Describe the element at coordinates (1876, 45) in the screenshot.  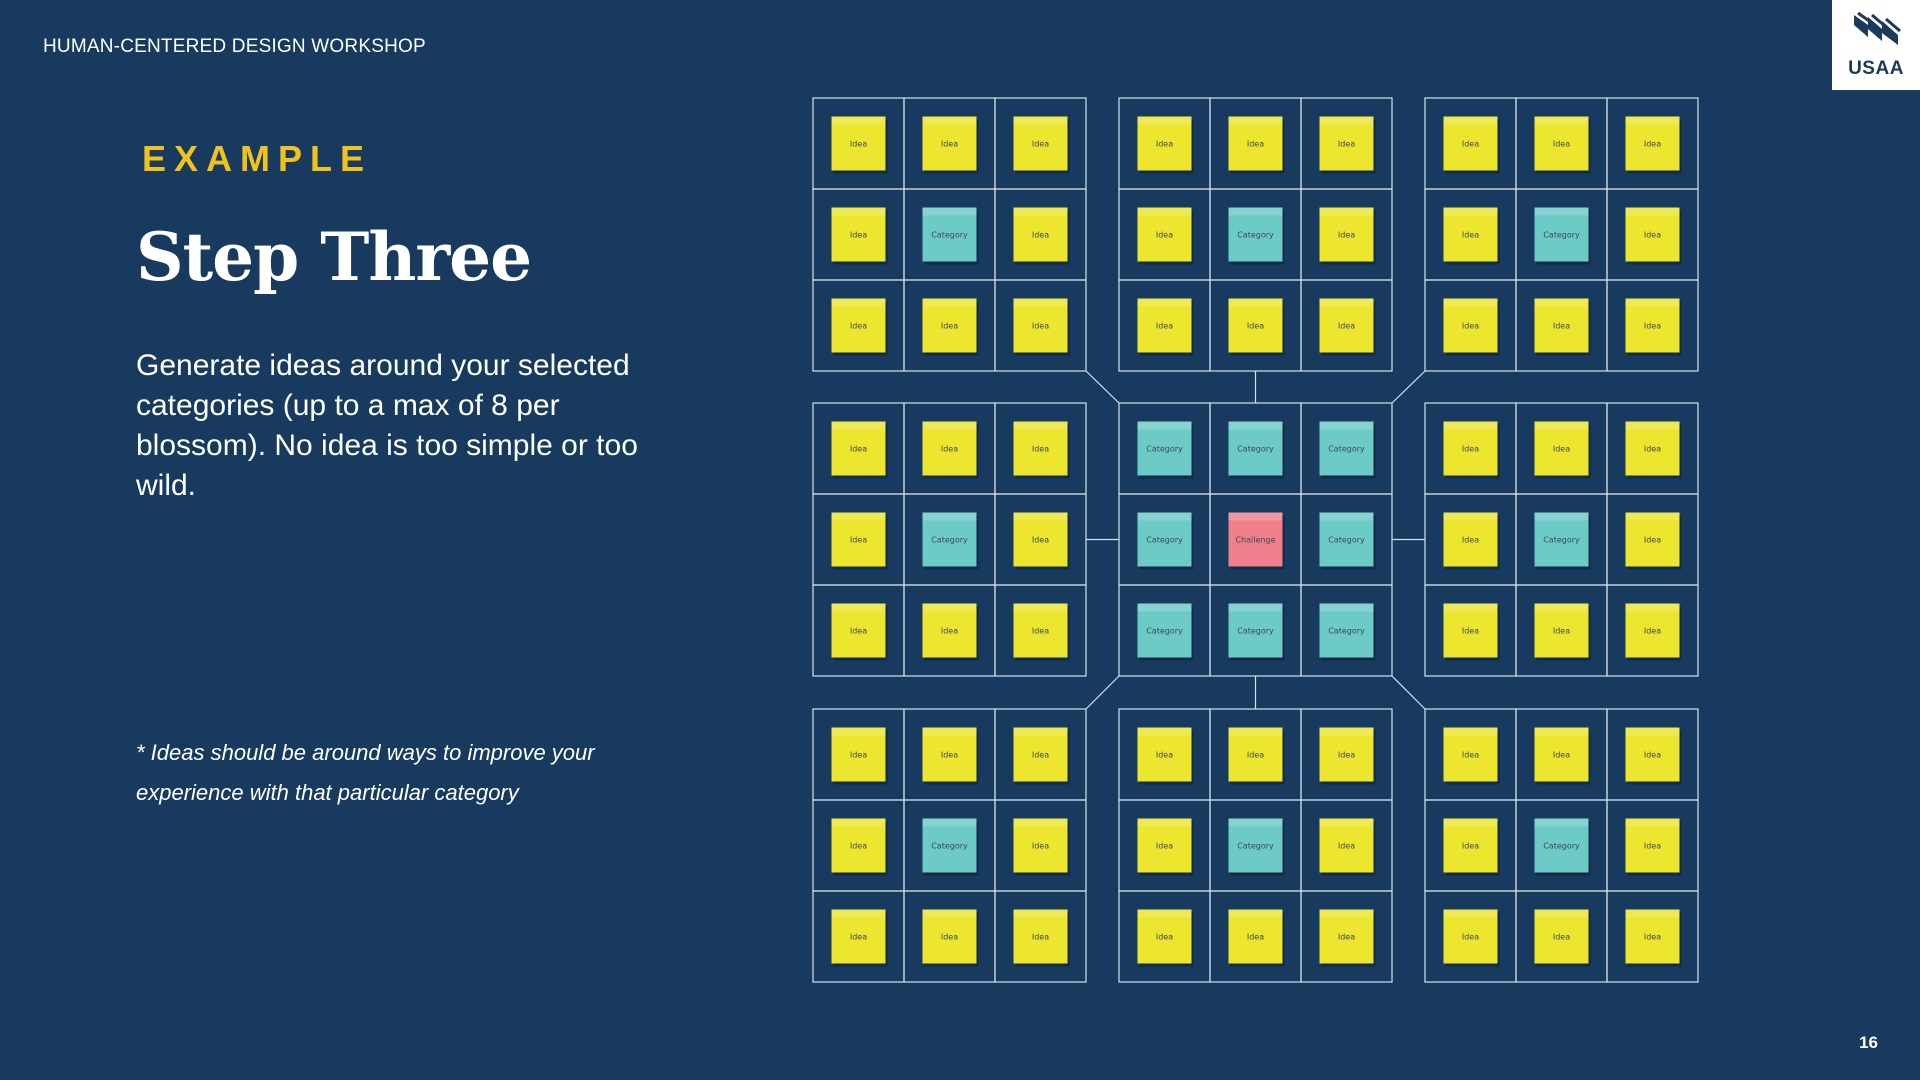
I see `usaa-logo: USAA` at that location.